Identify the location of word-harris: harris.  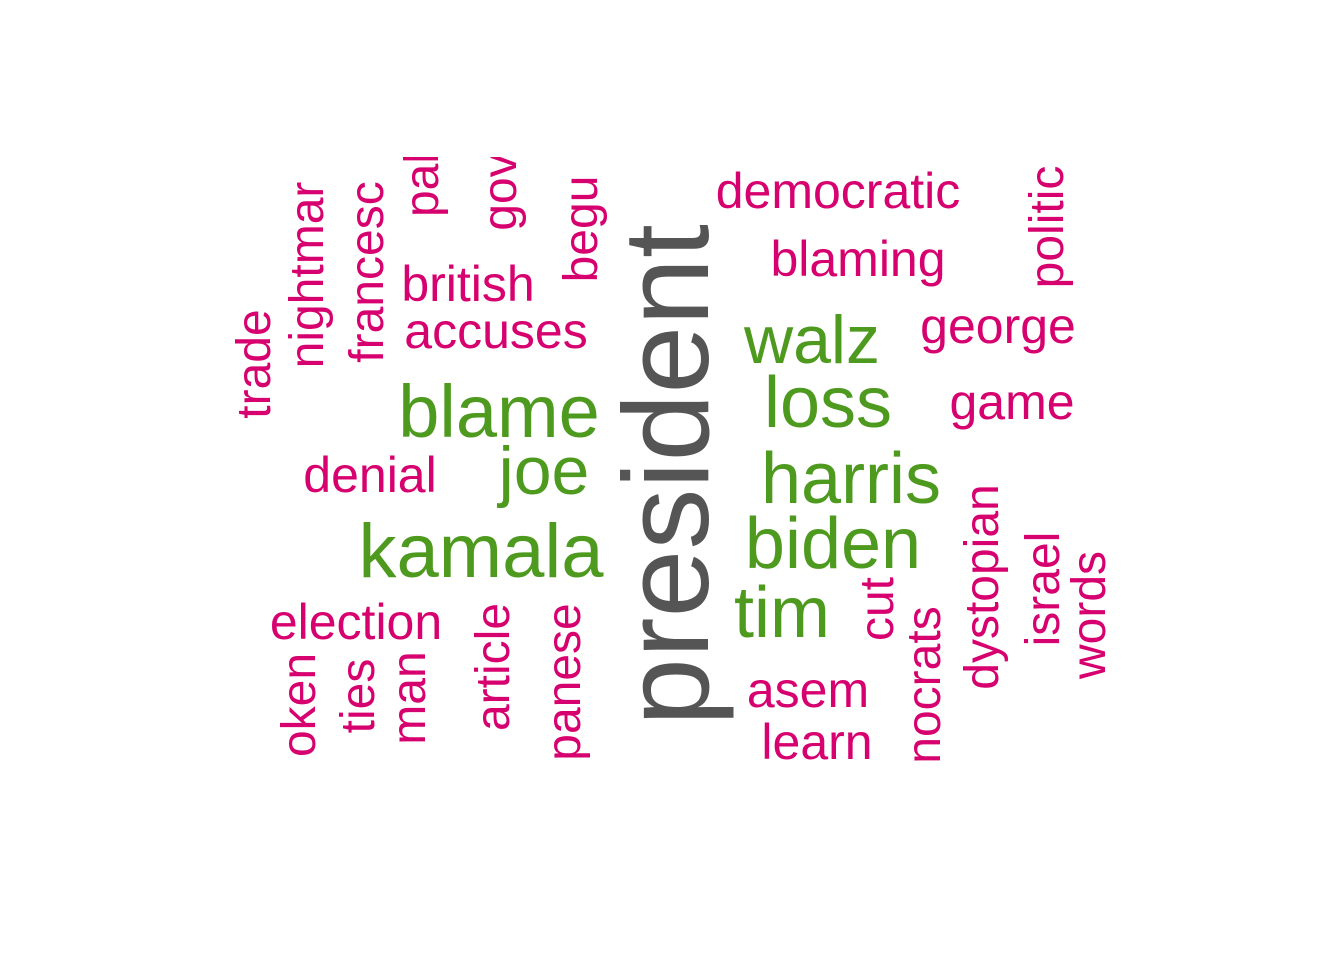
(851, 479).